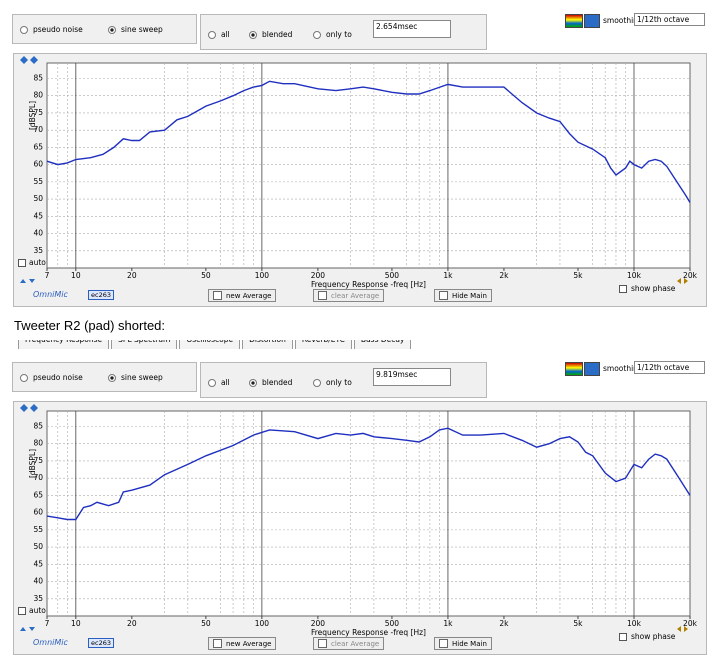 The width and height of the screenshot is (713, 659). I want to click on x-tick-label: 1k, so click(448, 623).